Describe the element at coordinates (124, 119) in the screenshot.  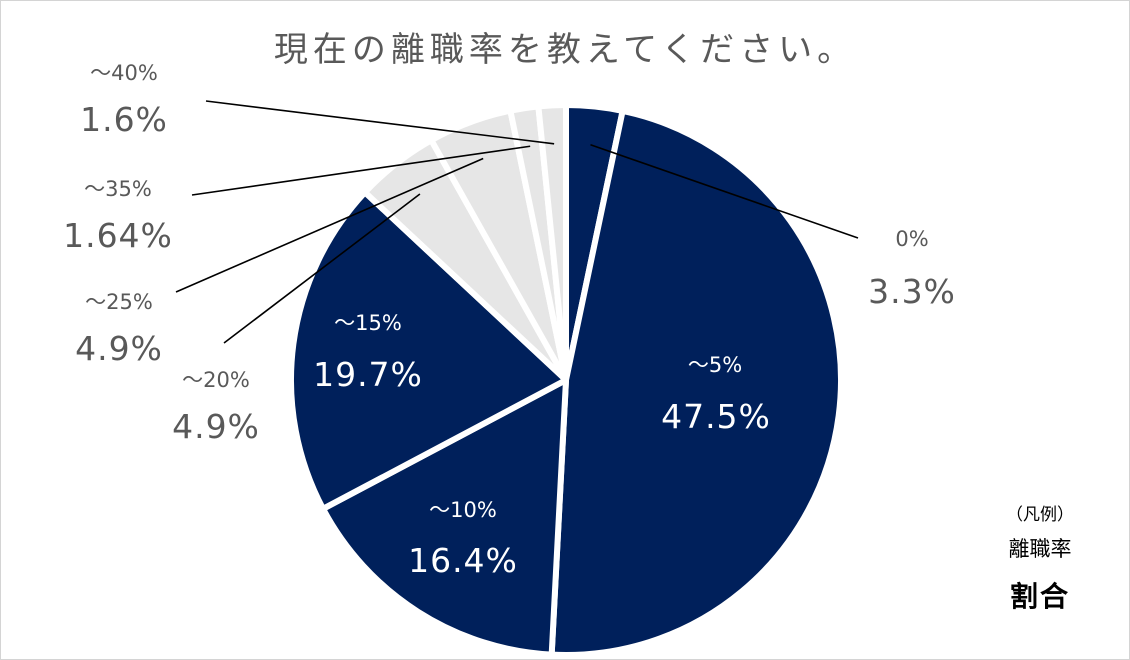
I see `slice-value-label: 1.6%` at that location.